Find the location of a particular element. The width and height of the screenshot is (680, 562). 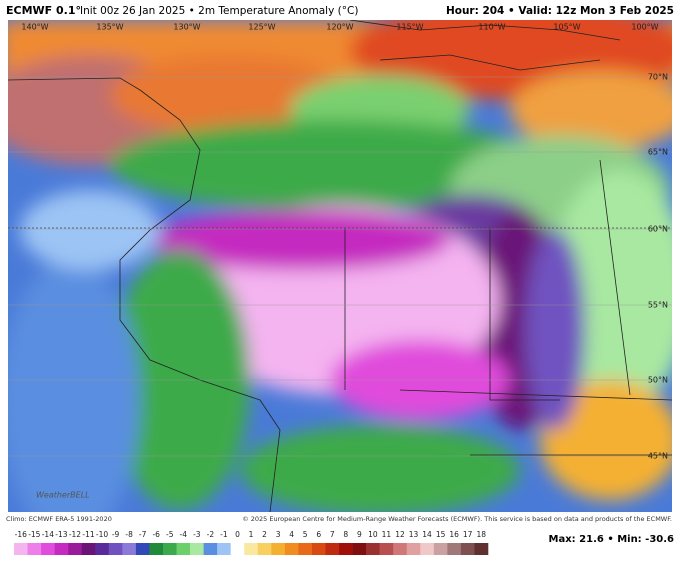

colorbar-label: -15 is located at coordinates (34, 534).